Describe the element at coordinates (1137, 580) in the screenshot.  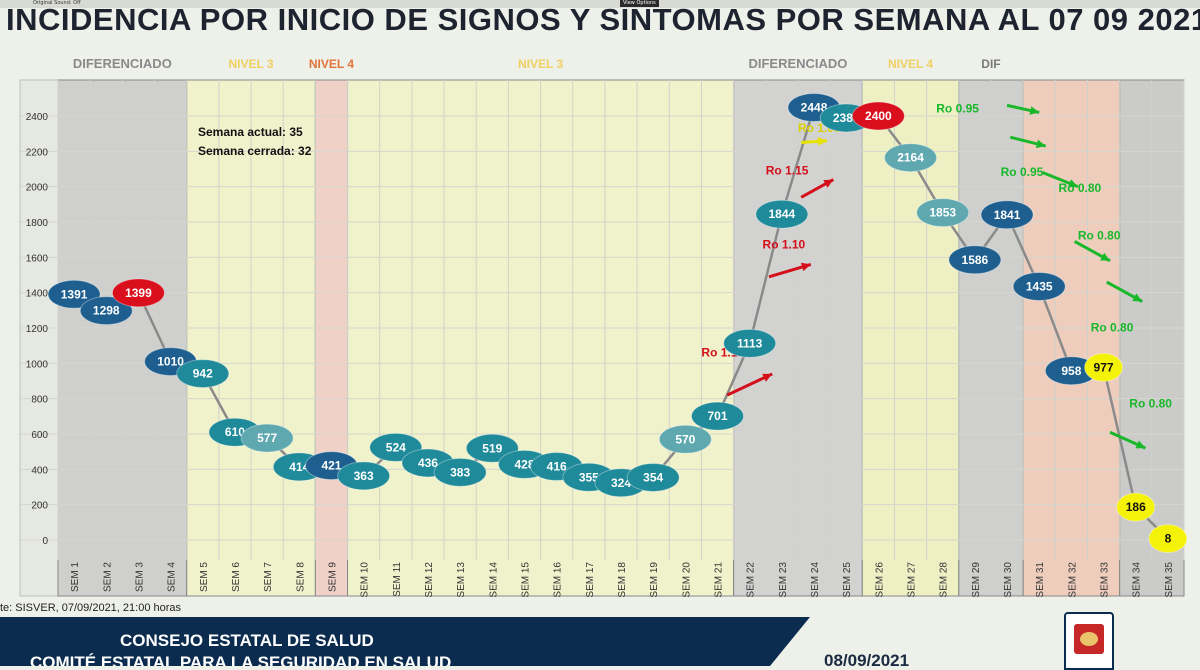
I see `x-tick-label: SEM 34` at that location.